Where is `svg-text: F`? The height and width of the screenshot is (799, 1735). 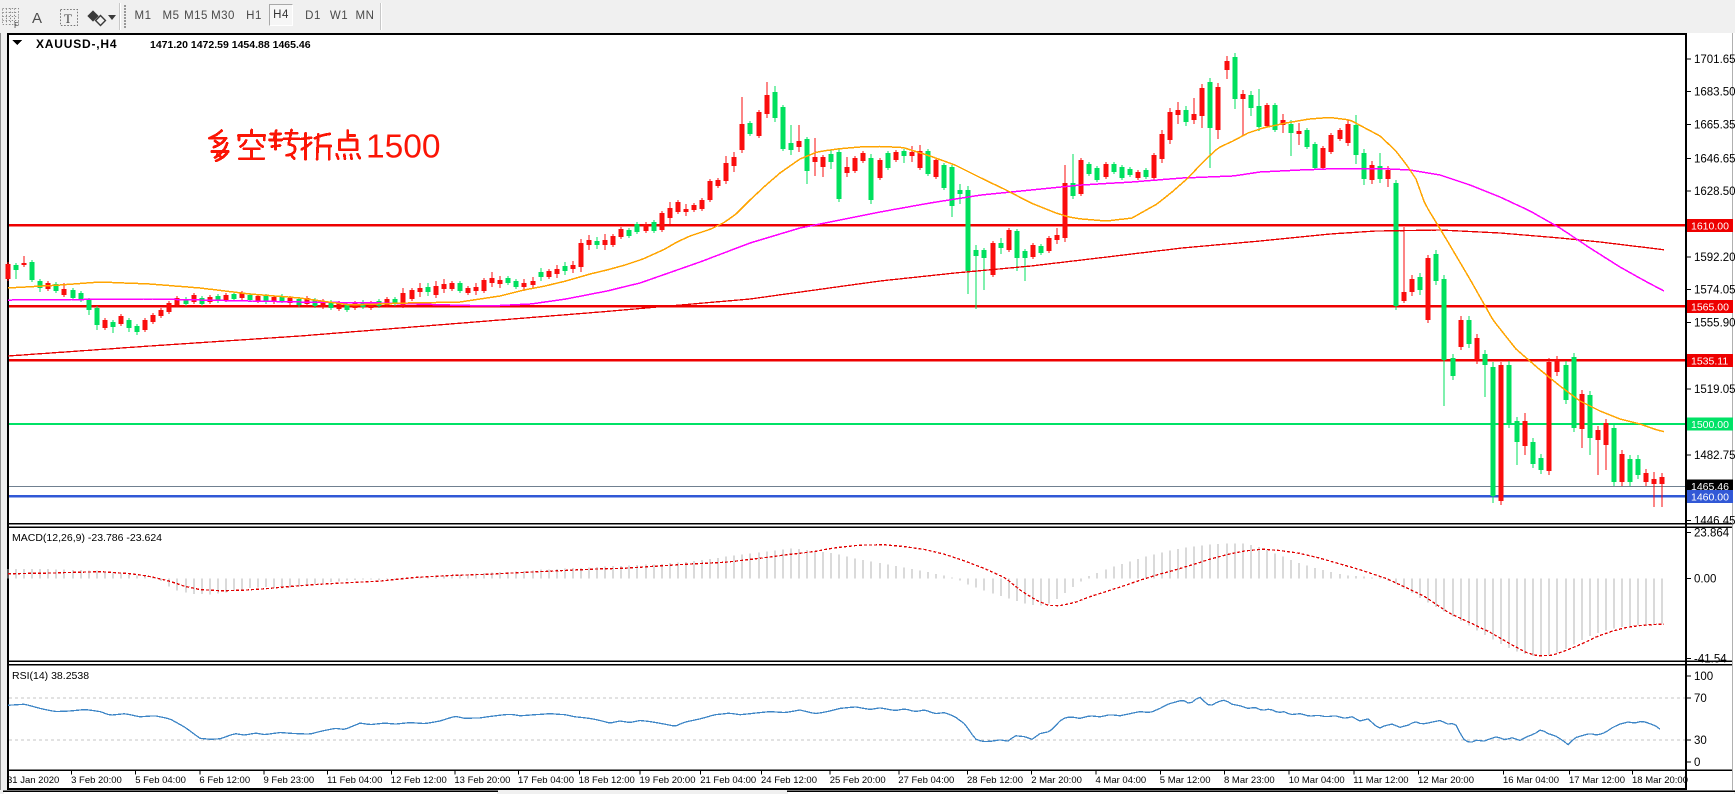
svg-text: F is located at coordinates (16, 25).